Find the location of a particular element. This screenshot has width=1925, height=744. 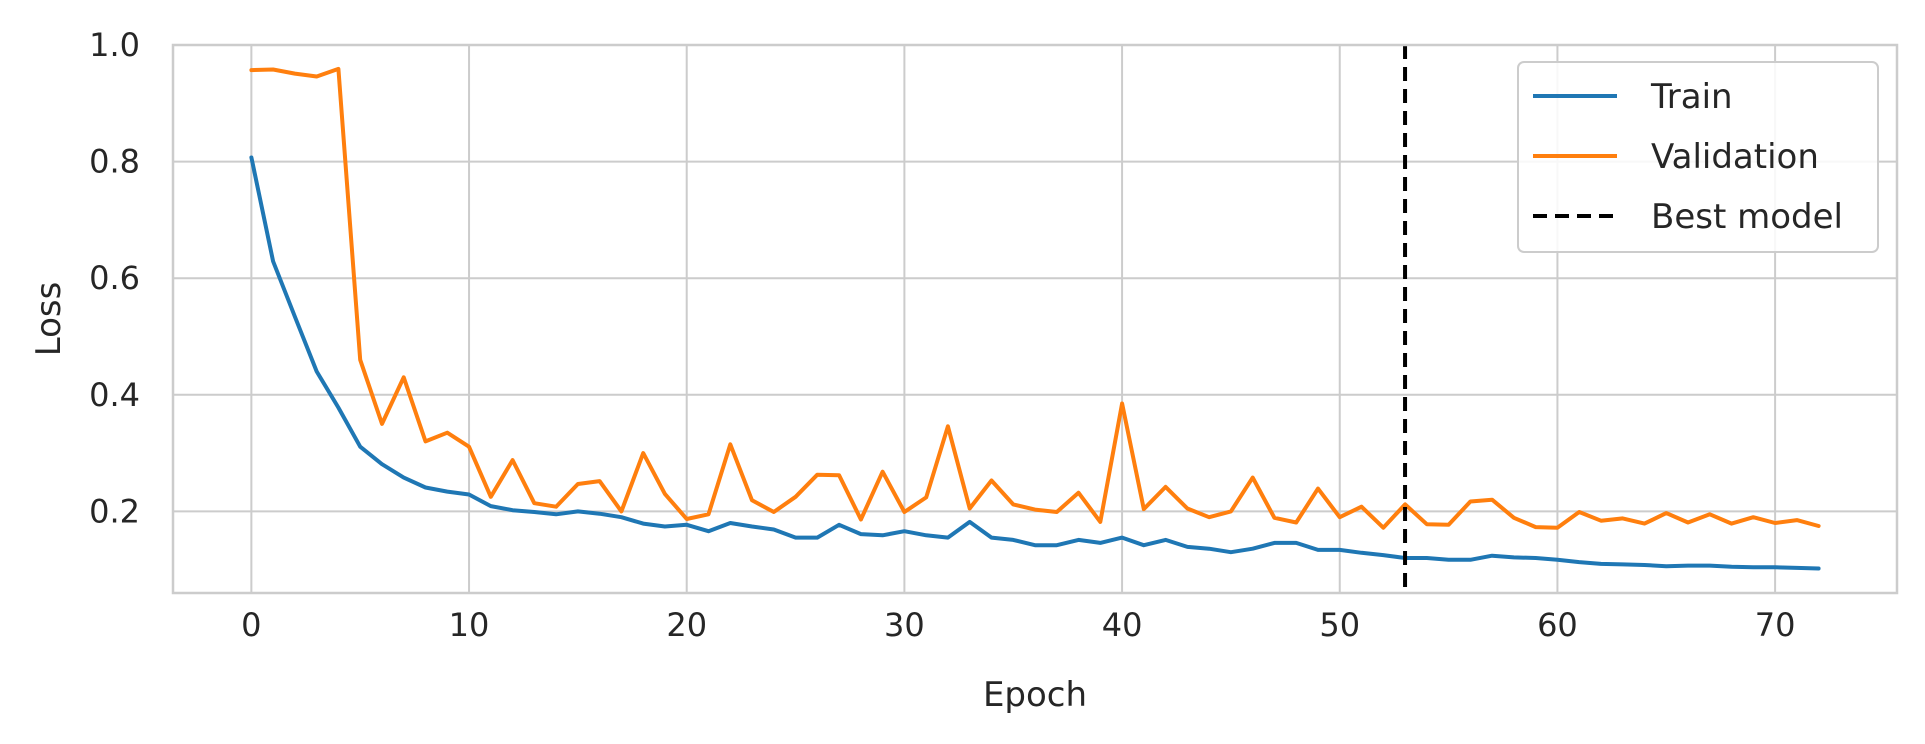

legend: Train Validation Best model is located at coordinates (1698, 157).